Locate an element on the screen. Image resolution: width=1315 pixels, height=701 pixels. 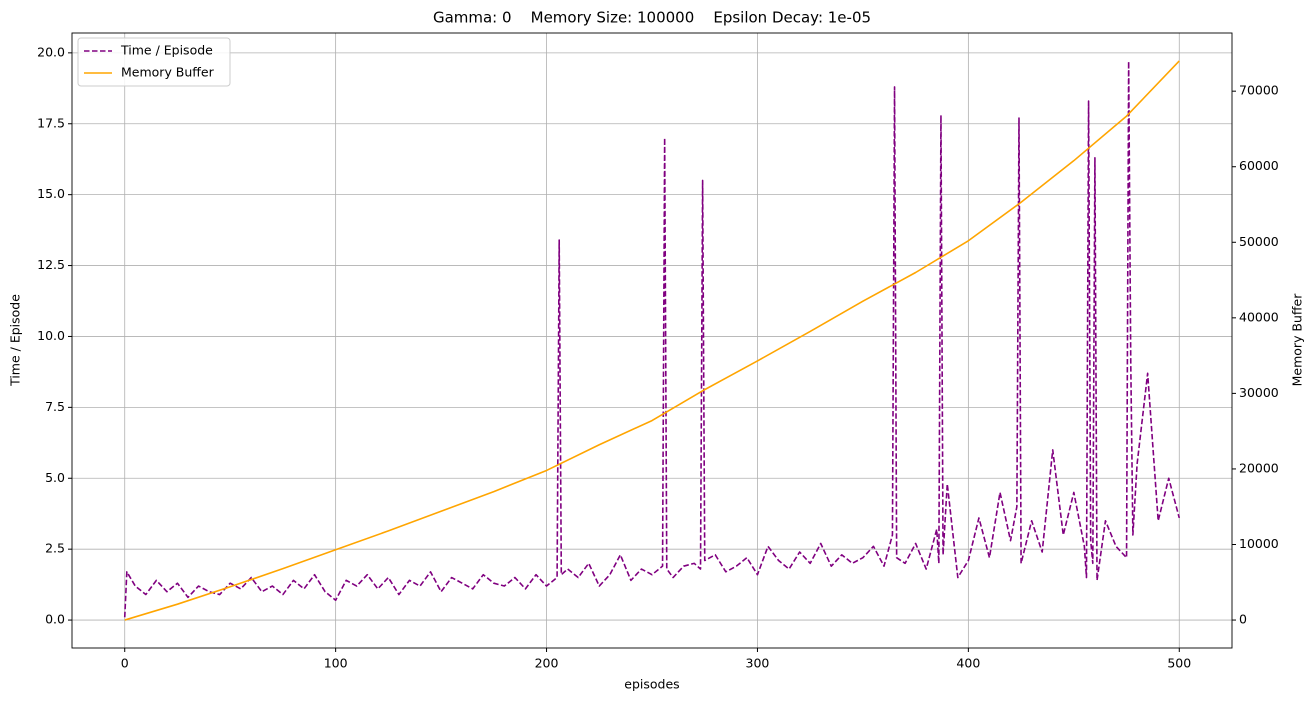
y2-tick-label: 20000 is located at coordinates (1259, 467).